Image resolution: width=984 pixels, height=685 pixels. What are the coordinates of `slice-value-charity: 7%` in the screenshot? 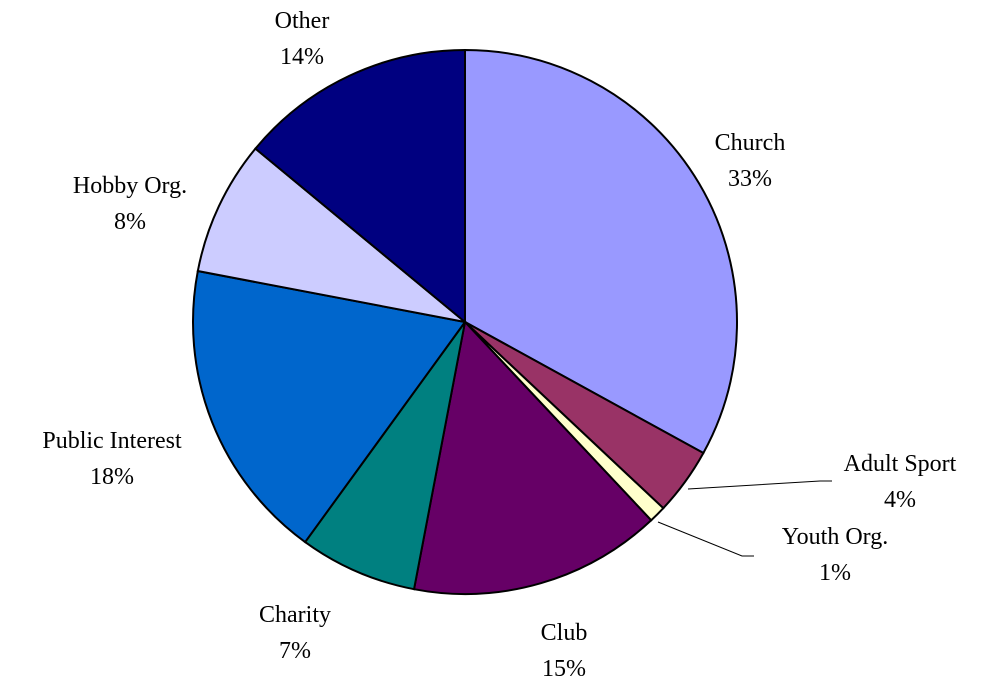 It's located at (295, 651).